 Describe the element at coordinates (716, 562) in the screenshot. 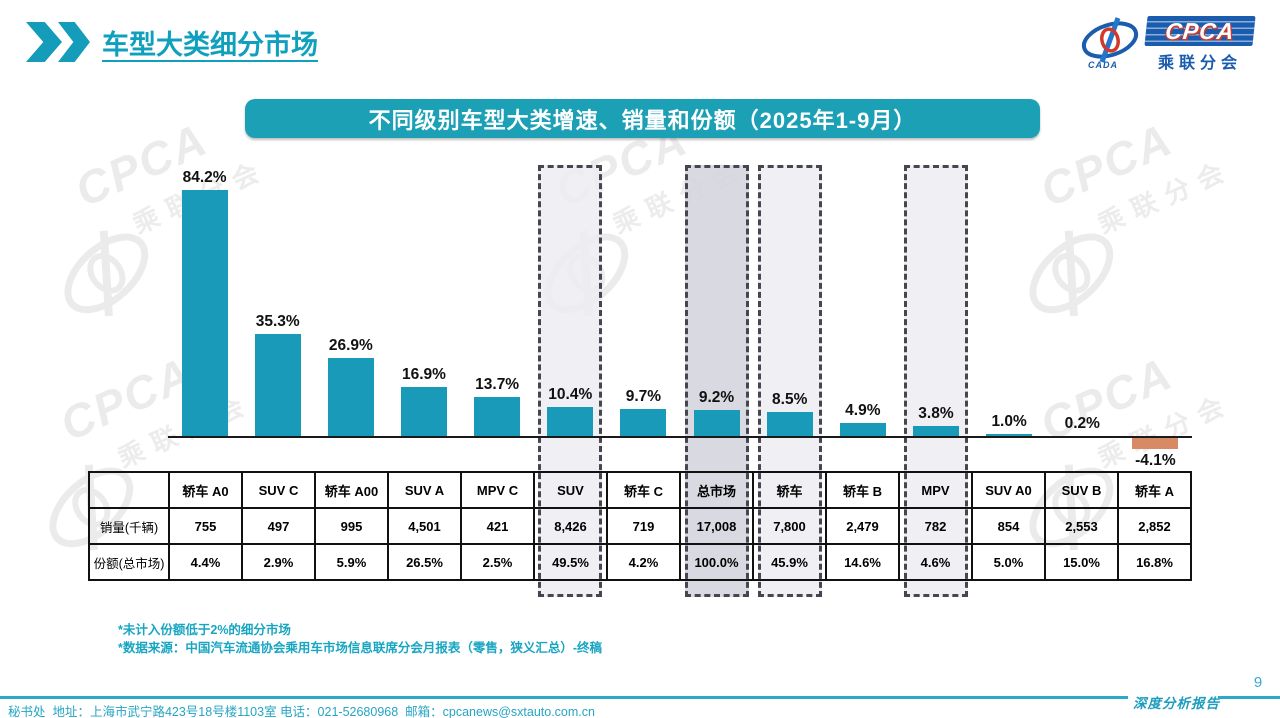

I see `table-cell: 100.0%` at that location.